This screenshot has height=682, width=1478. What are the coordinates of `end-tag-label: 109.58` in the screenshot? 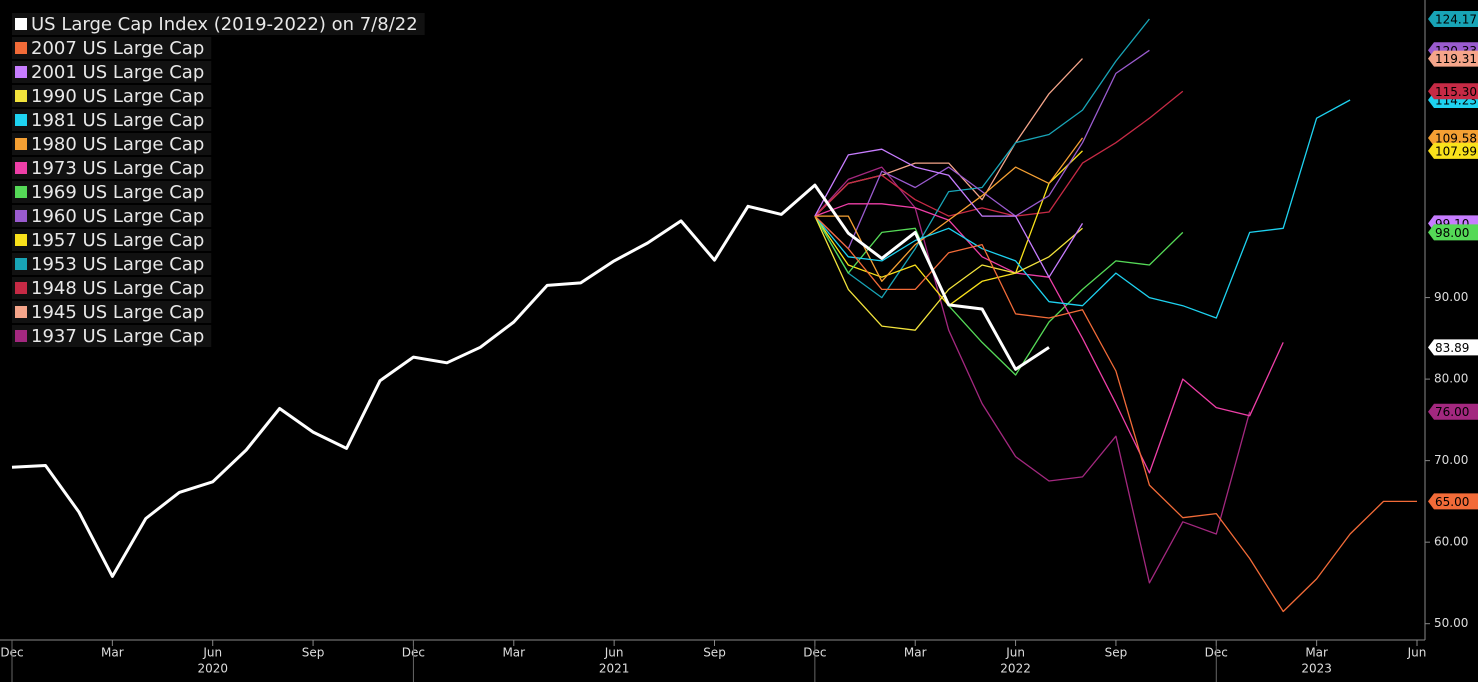 It's located at (1456, 138).